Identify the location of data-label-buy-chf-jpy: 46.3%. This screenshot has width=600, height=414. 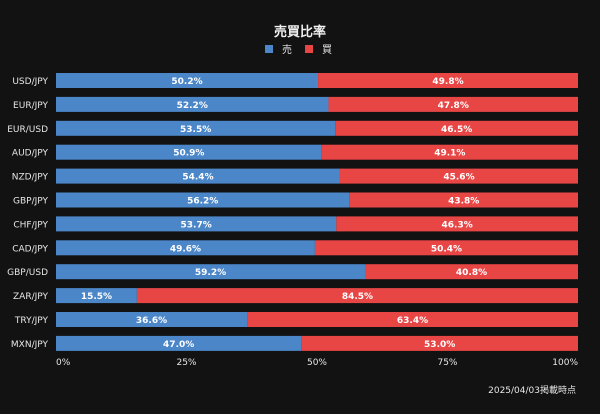
(457, 225).